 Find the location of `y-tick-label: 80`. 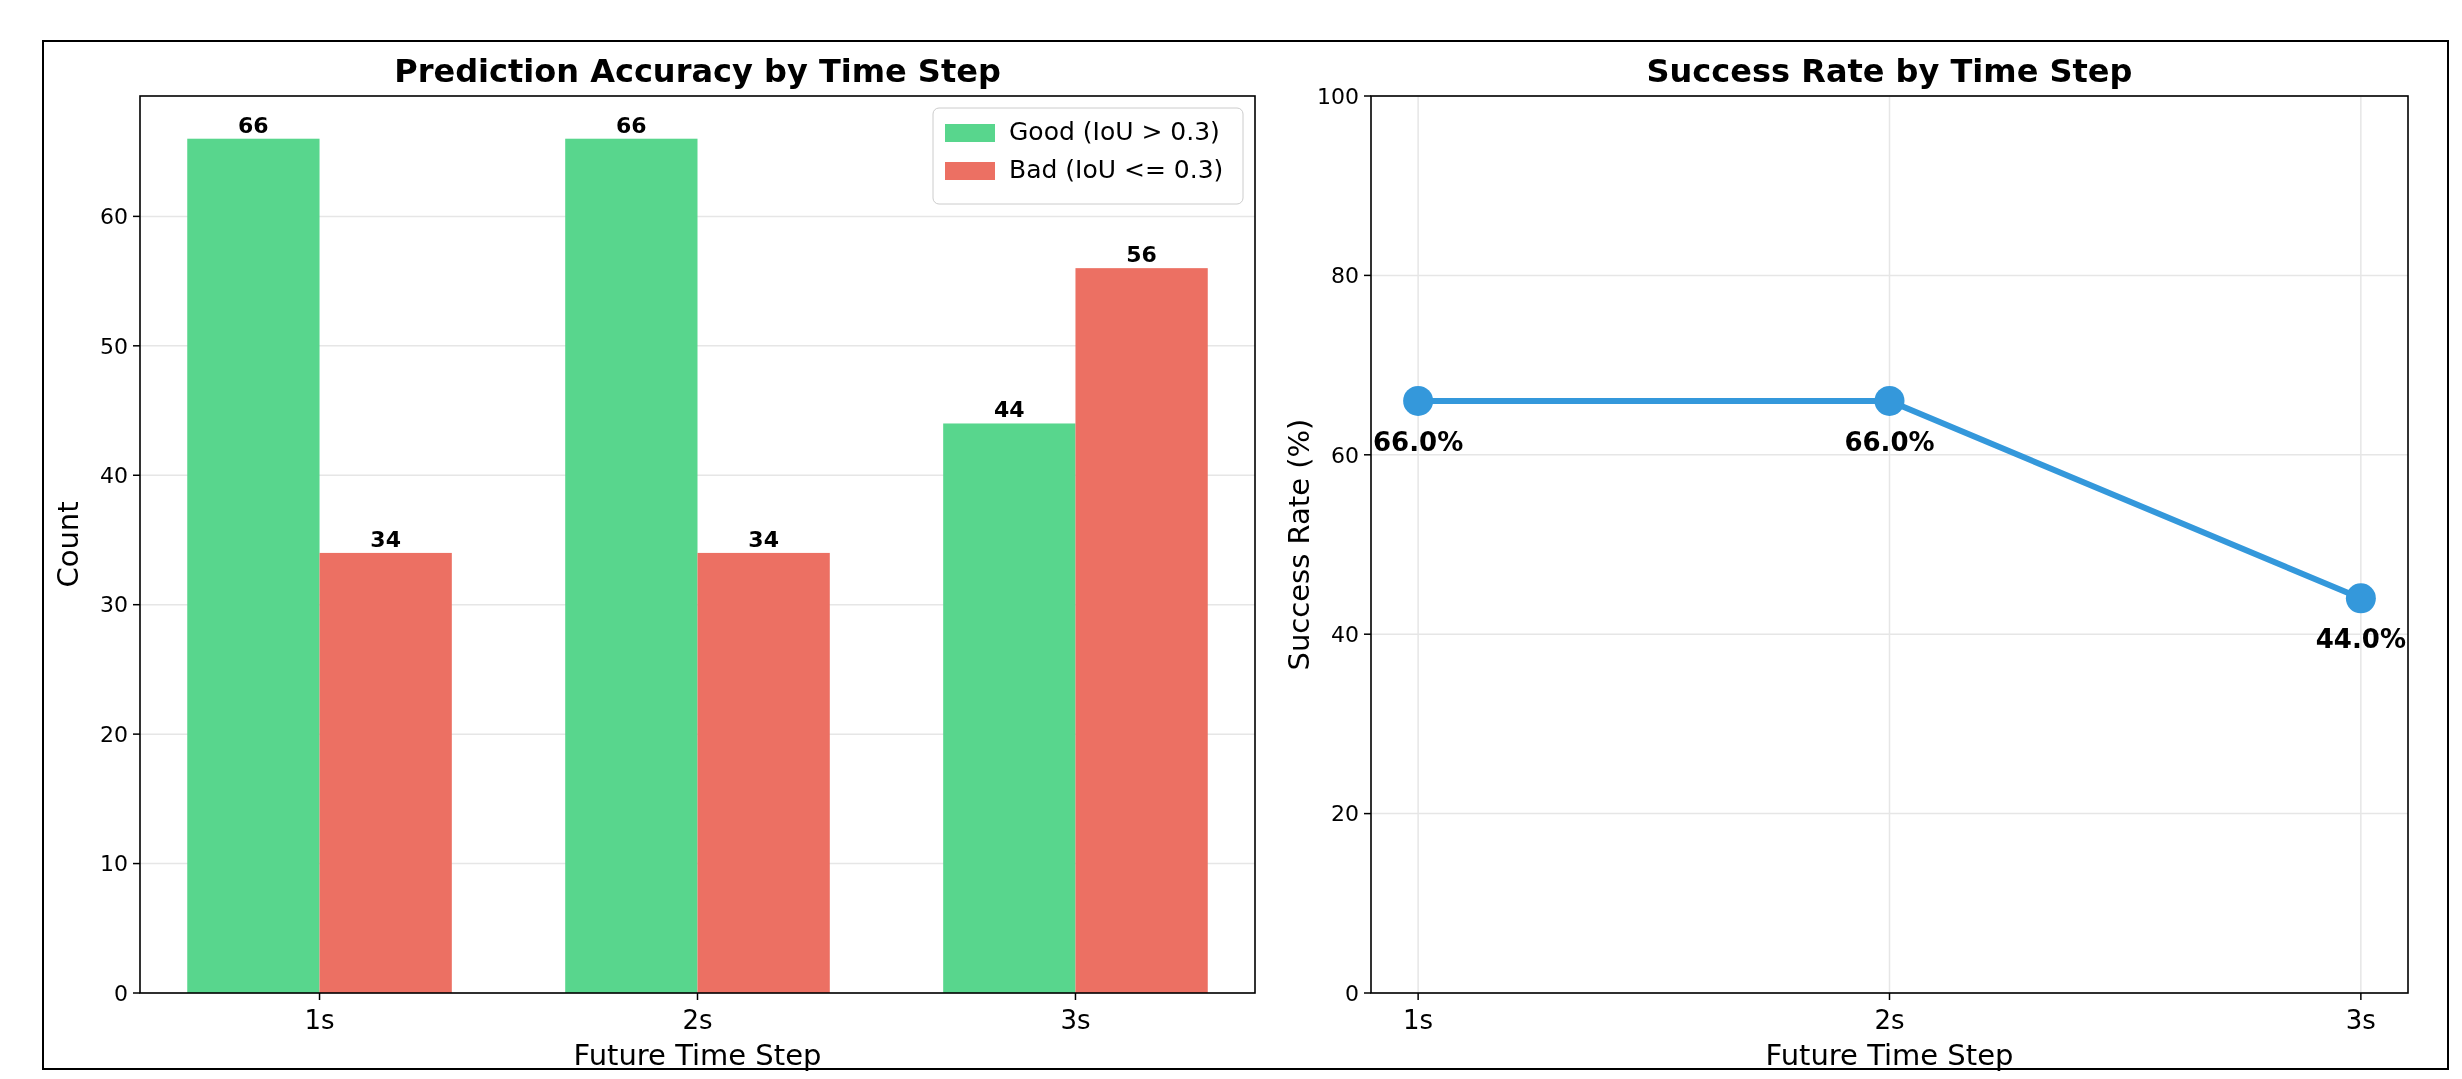

y-tick-label: 80 is located at coordinates (1345, 276).